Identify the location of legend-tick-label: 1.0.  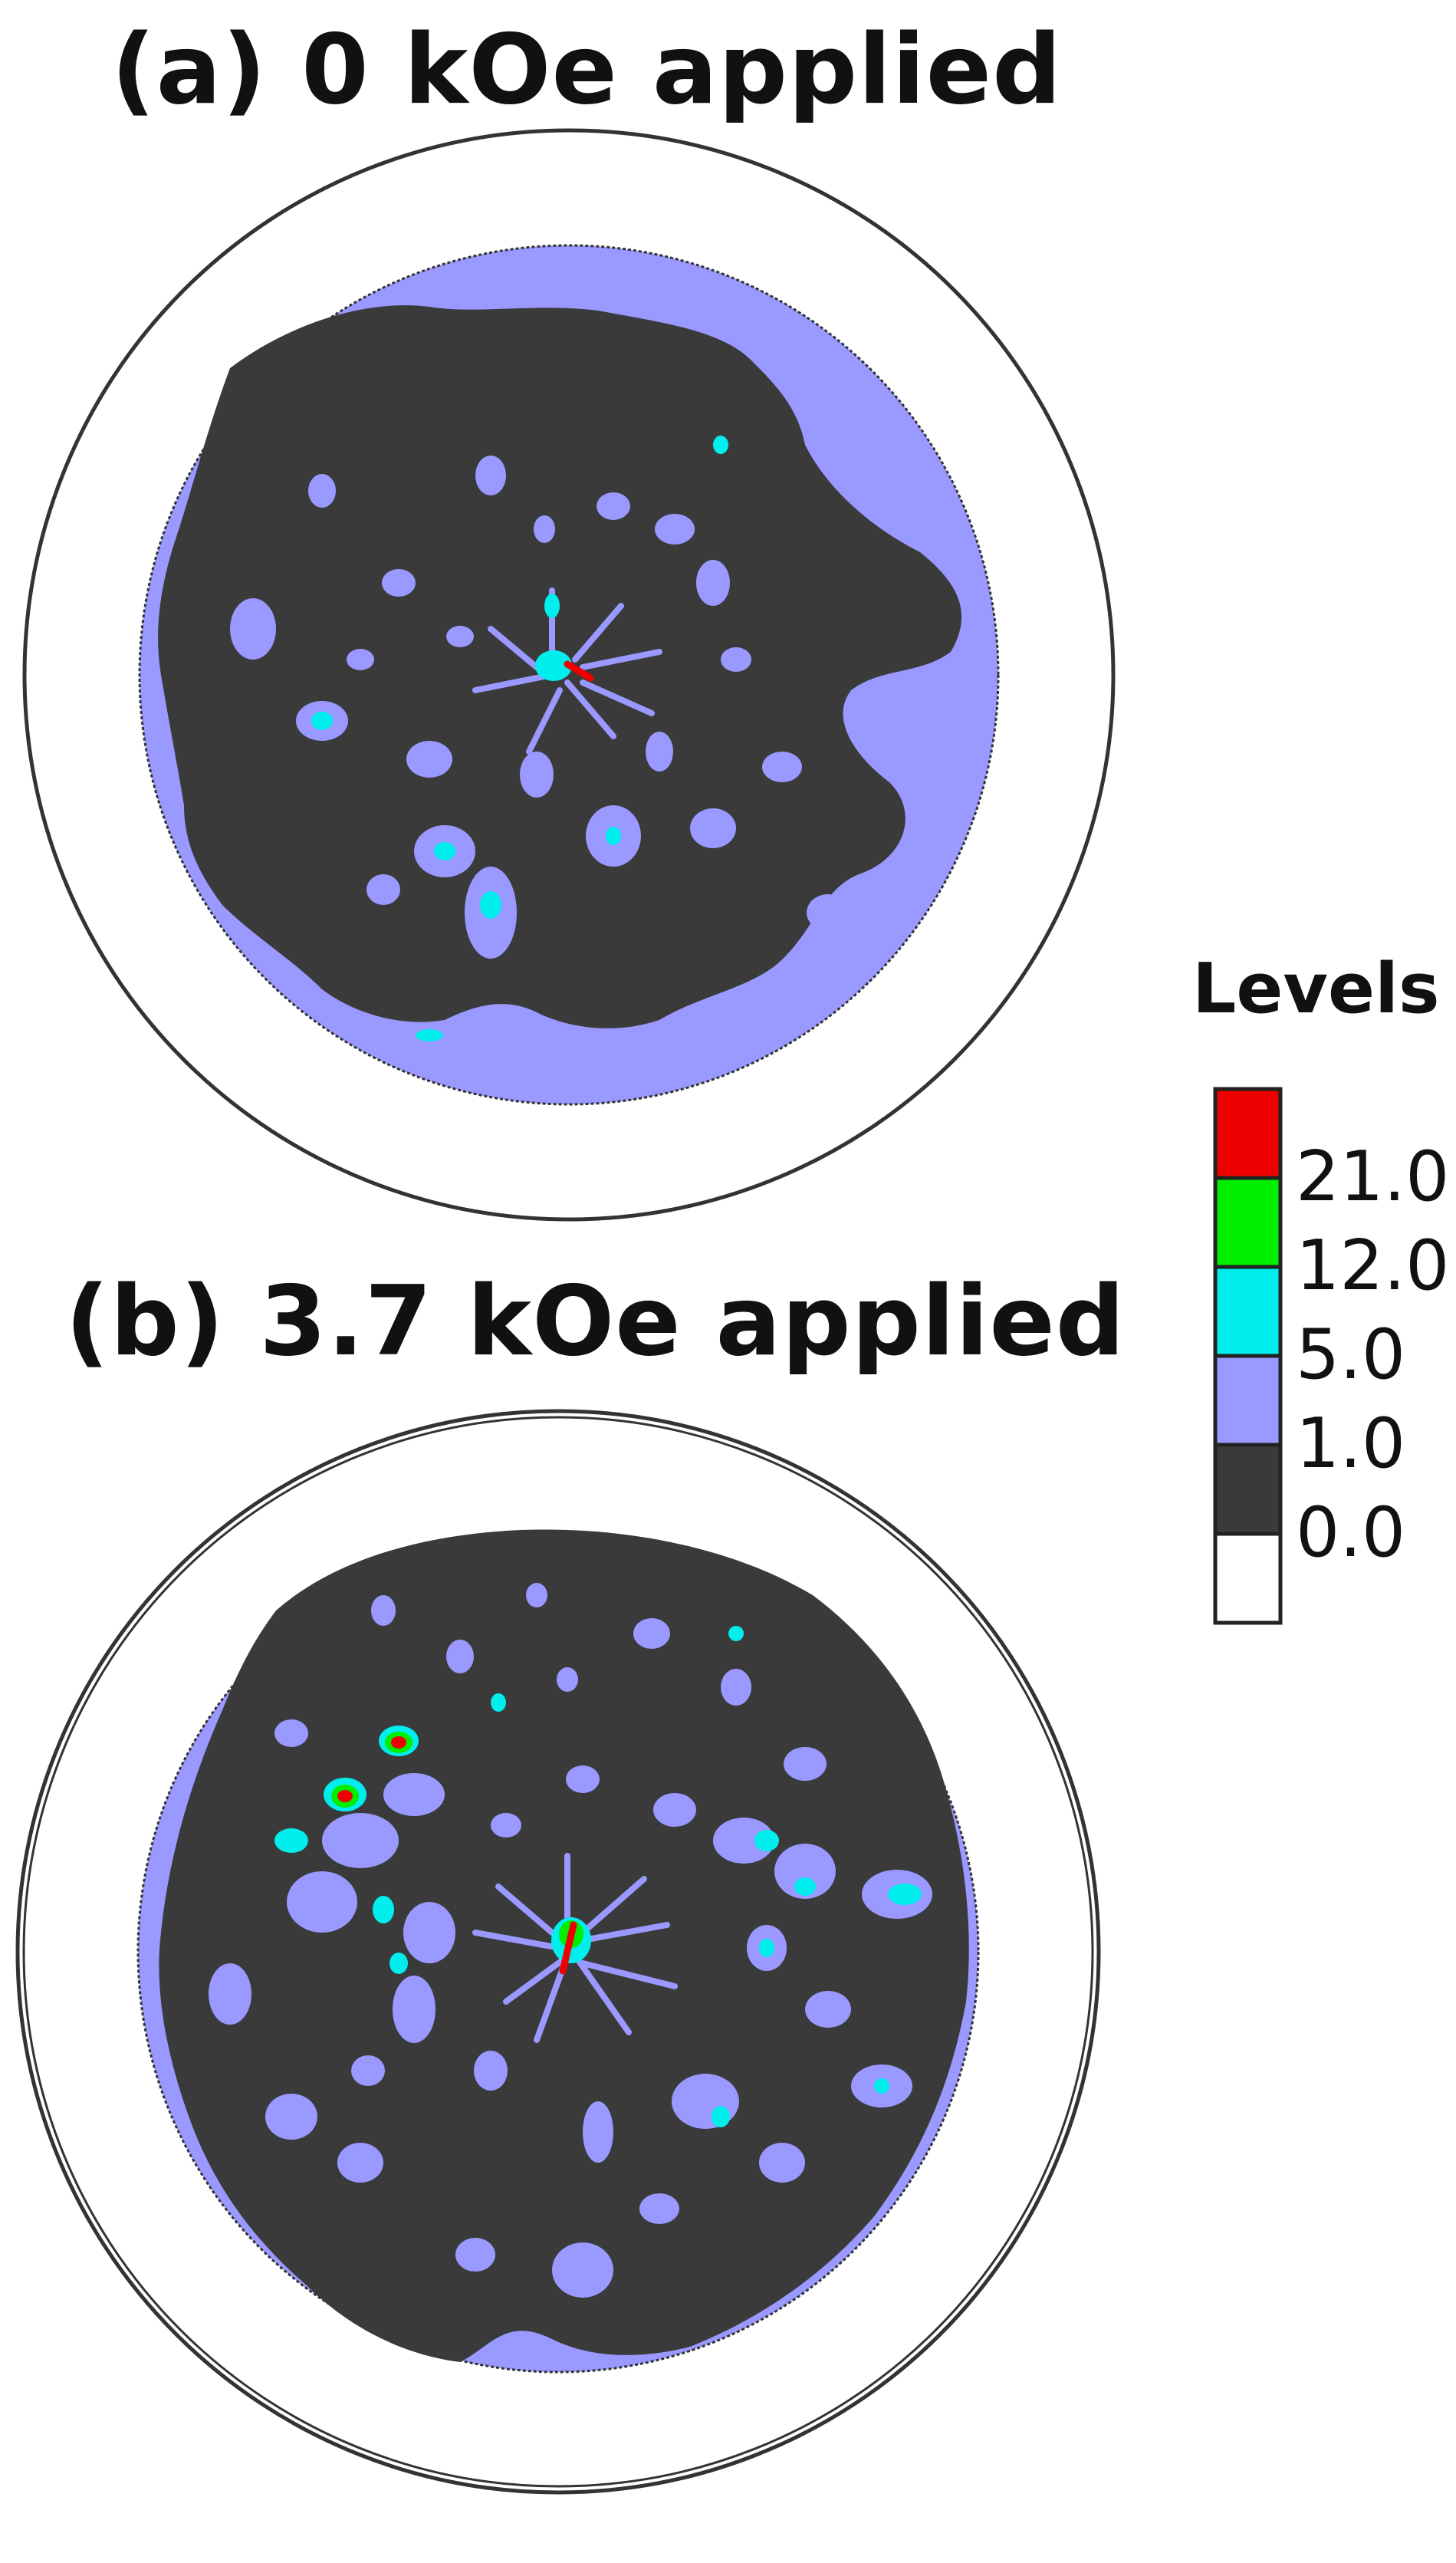
(1351, 1443).